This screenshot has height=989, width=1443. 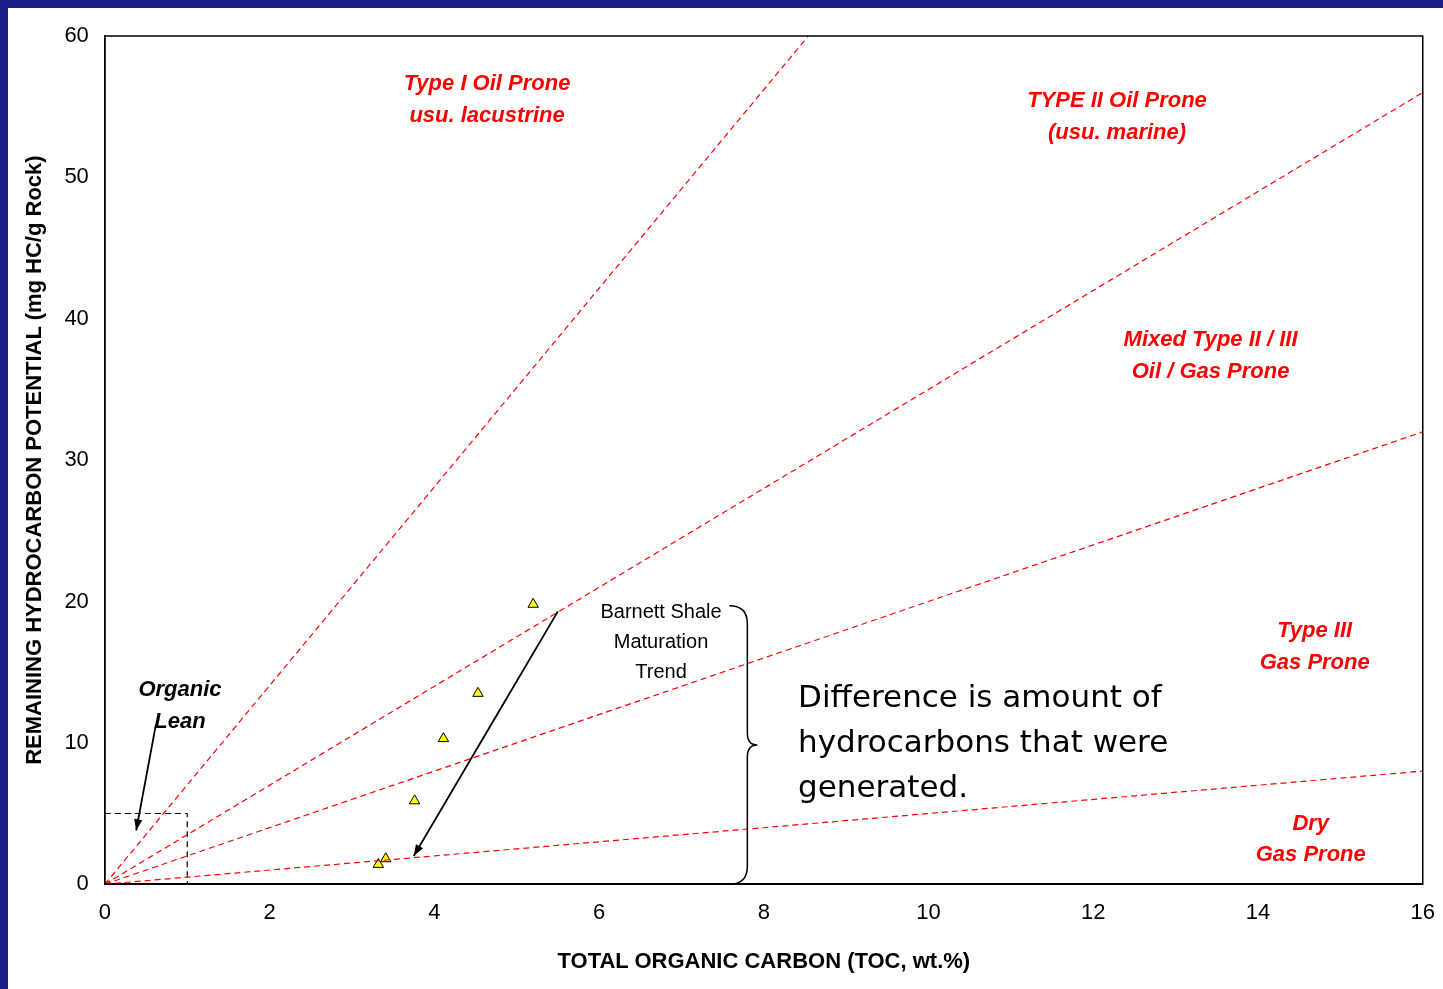 I want to click on y-axis-title: REMAINING HYDROCARBON POTENTIAL (mg HC/g Rock), so click(x=34, y=460).